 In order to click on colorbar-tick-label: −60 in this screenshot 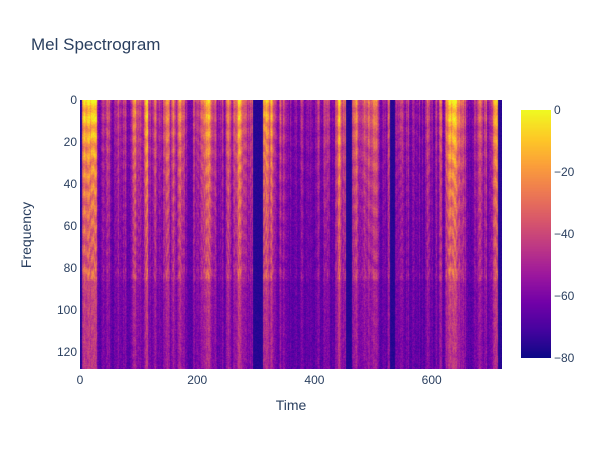, I will do `click(564, 296)`.